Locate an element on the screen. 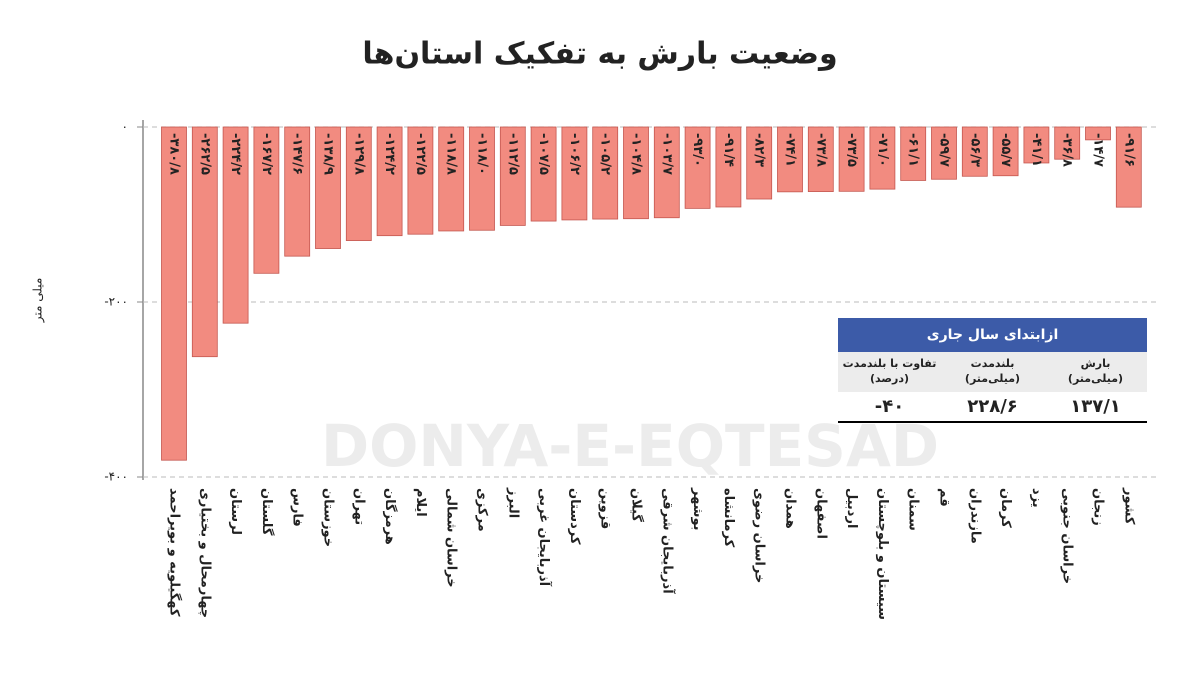 This screenshot has width=1200, height=699. x-tick-label: قم is located at coordinates (944, 497).